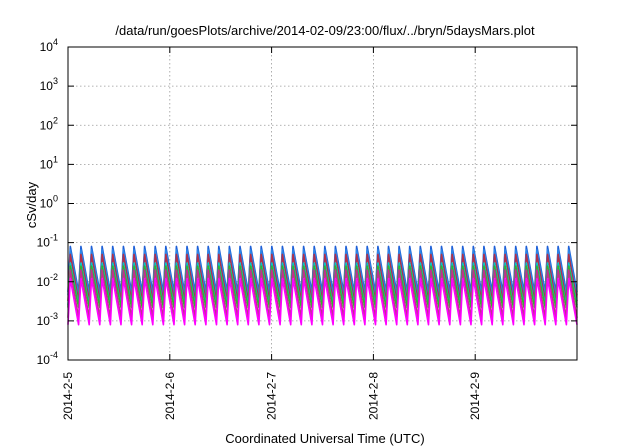 The image size is (640, 448). Describe the element at coordinates (272, 396) in the screenshot. I see `x-tick-label: 2014-2-7` at that location.